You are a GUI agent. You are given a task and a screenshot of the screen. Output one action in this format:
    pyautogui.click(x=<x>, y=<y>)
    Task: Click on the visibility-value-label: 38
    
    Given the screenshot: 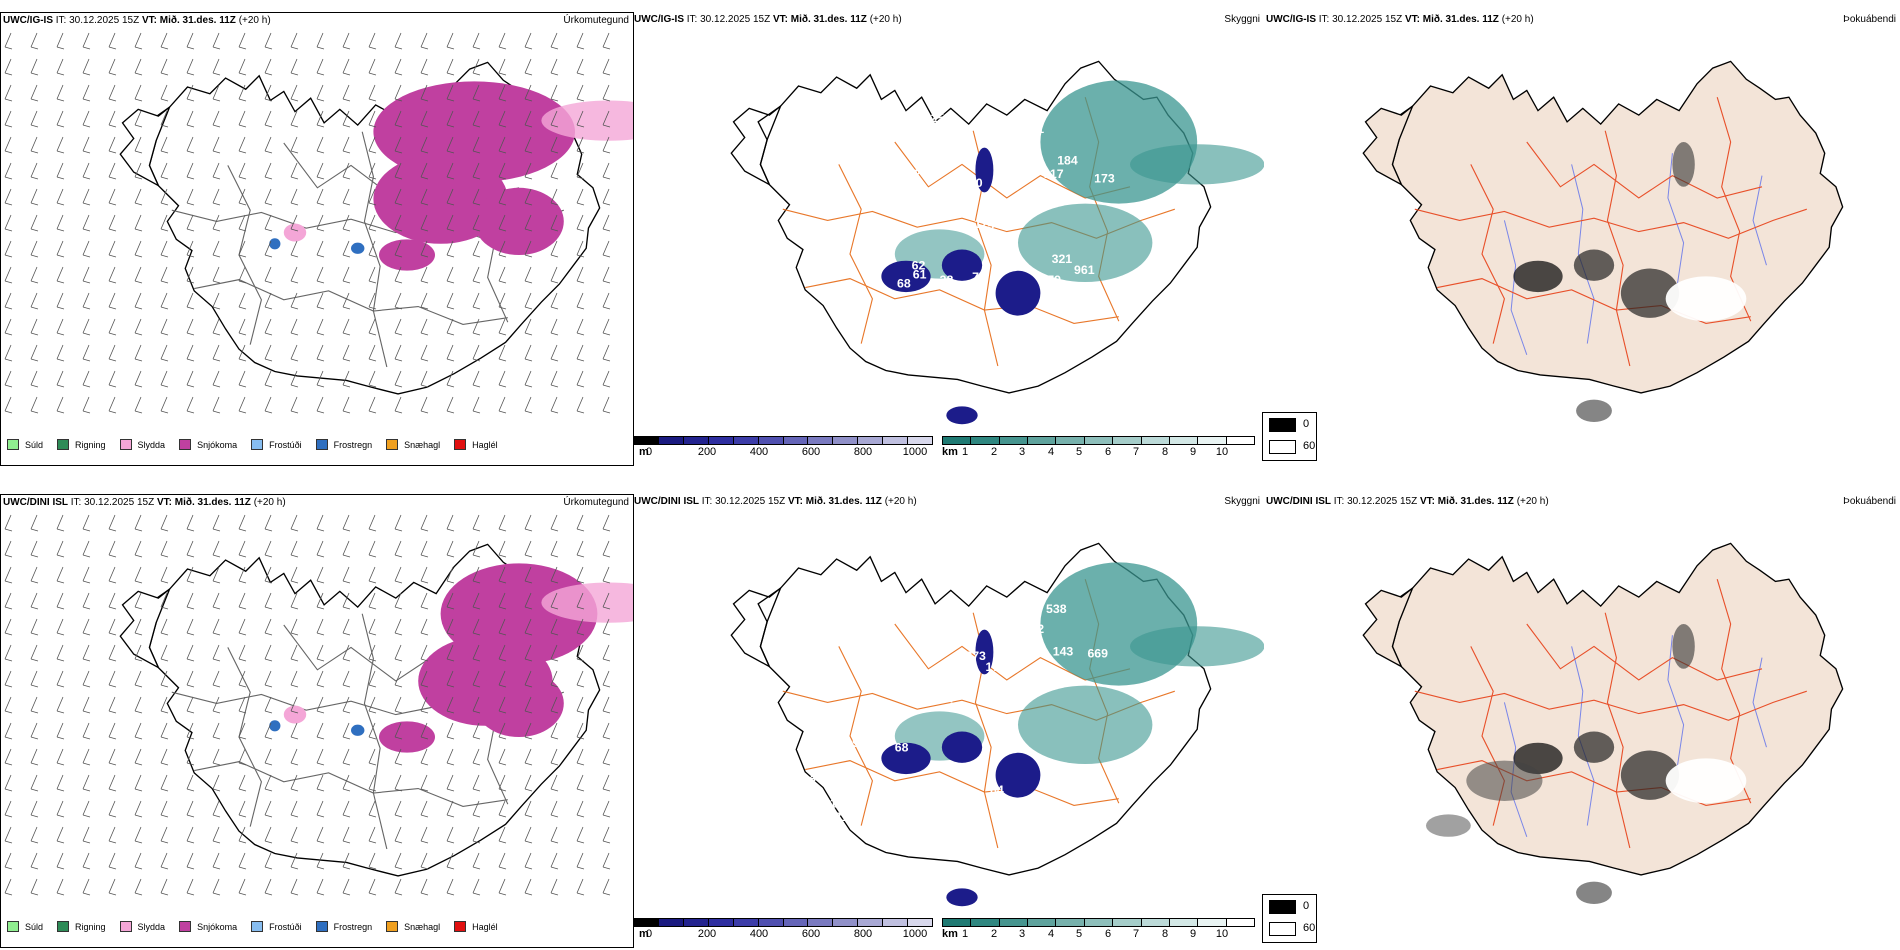 What is the action you would take?
    pyautogui.click(x=947, y=280)
    